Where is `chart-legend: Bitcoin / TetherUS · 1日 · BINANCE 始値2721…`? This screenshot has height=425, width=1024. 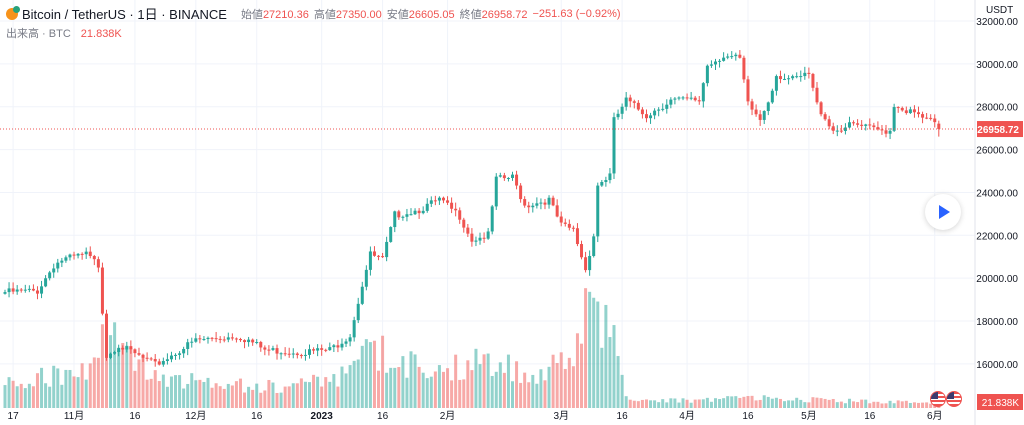 chart-legend: Bitcoin / TetherUS · 1日 · BINANCE 始値2721… is located at coordinates (313, 13).